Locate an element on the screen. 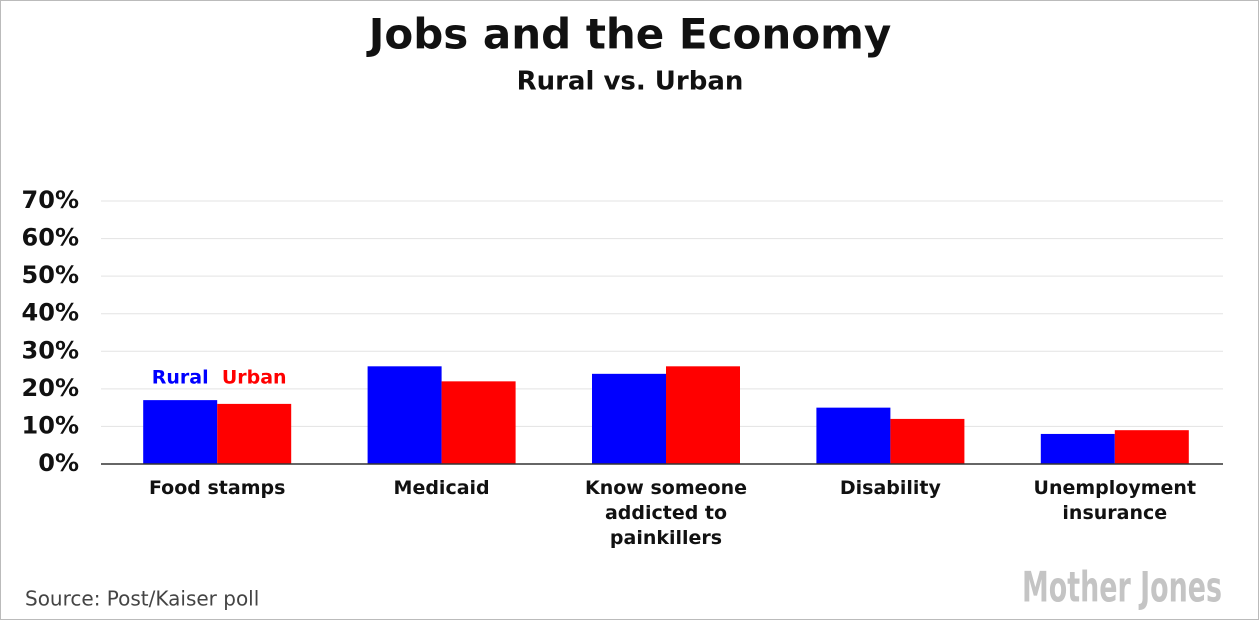 This screenshot has width=1259, height=620. chart-title: Jobs and the Economy is located at coordinates (629, 34).